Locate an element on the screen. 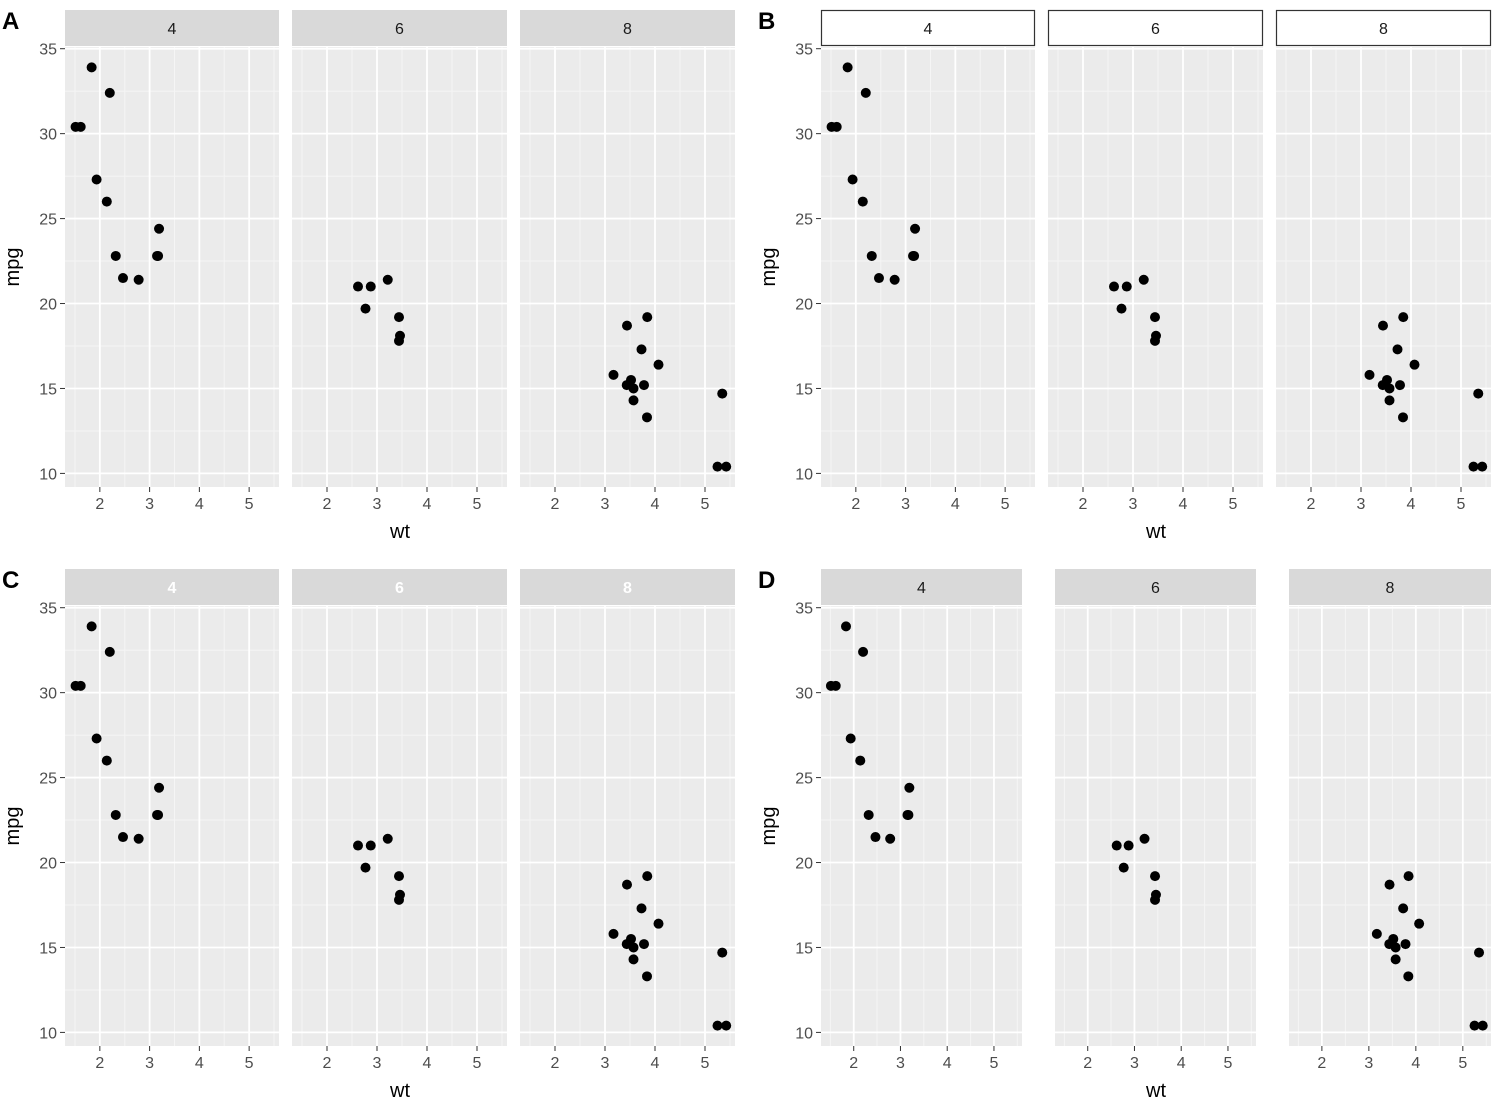  panel-letter: A is located at coordinates (10, 21).